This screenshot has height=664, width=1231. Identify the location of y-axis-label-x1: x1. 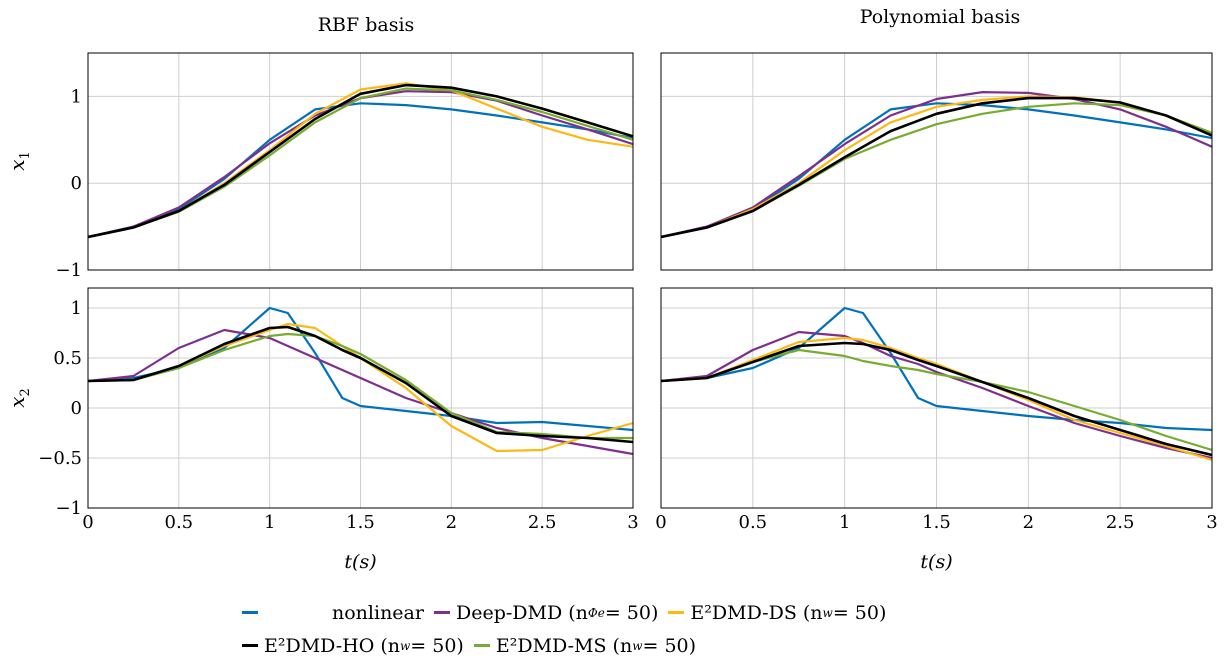
(19, 161).